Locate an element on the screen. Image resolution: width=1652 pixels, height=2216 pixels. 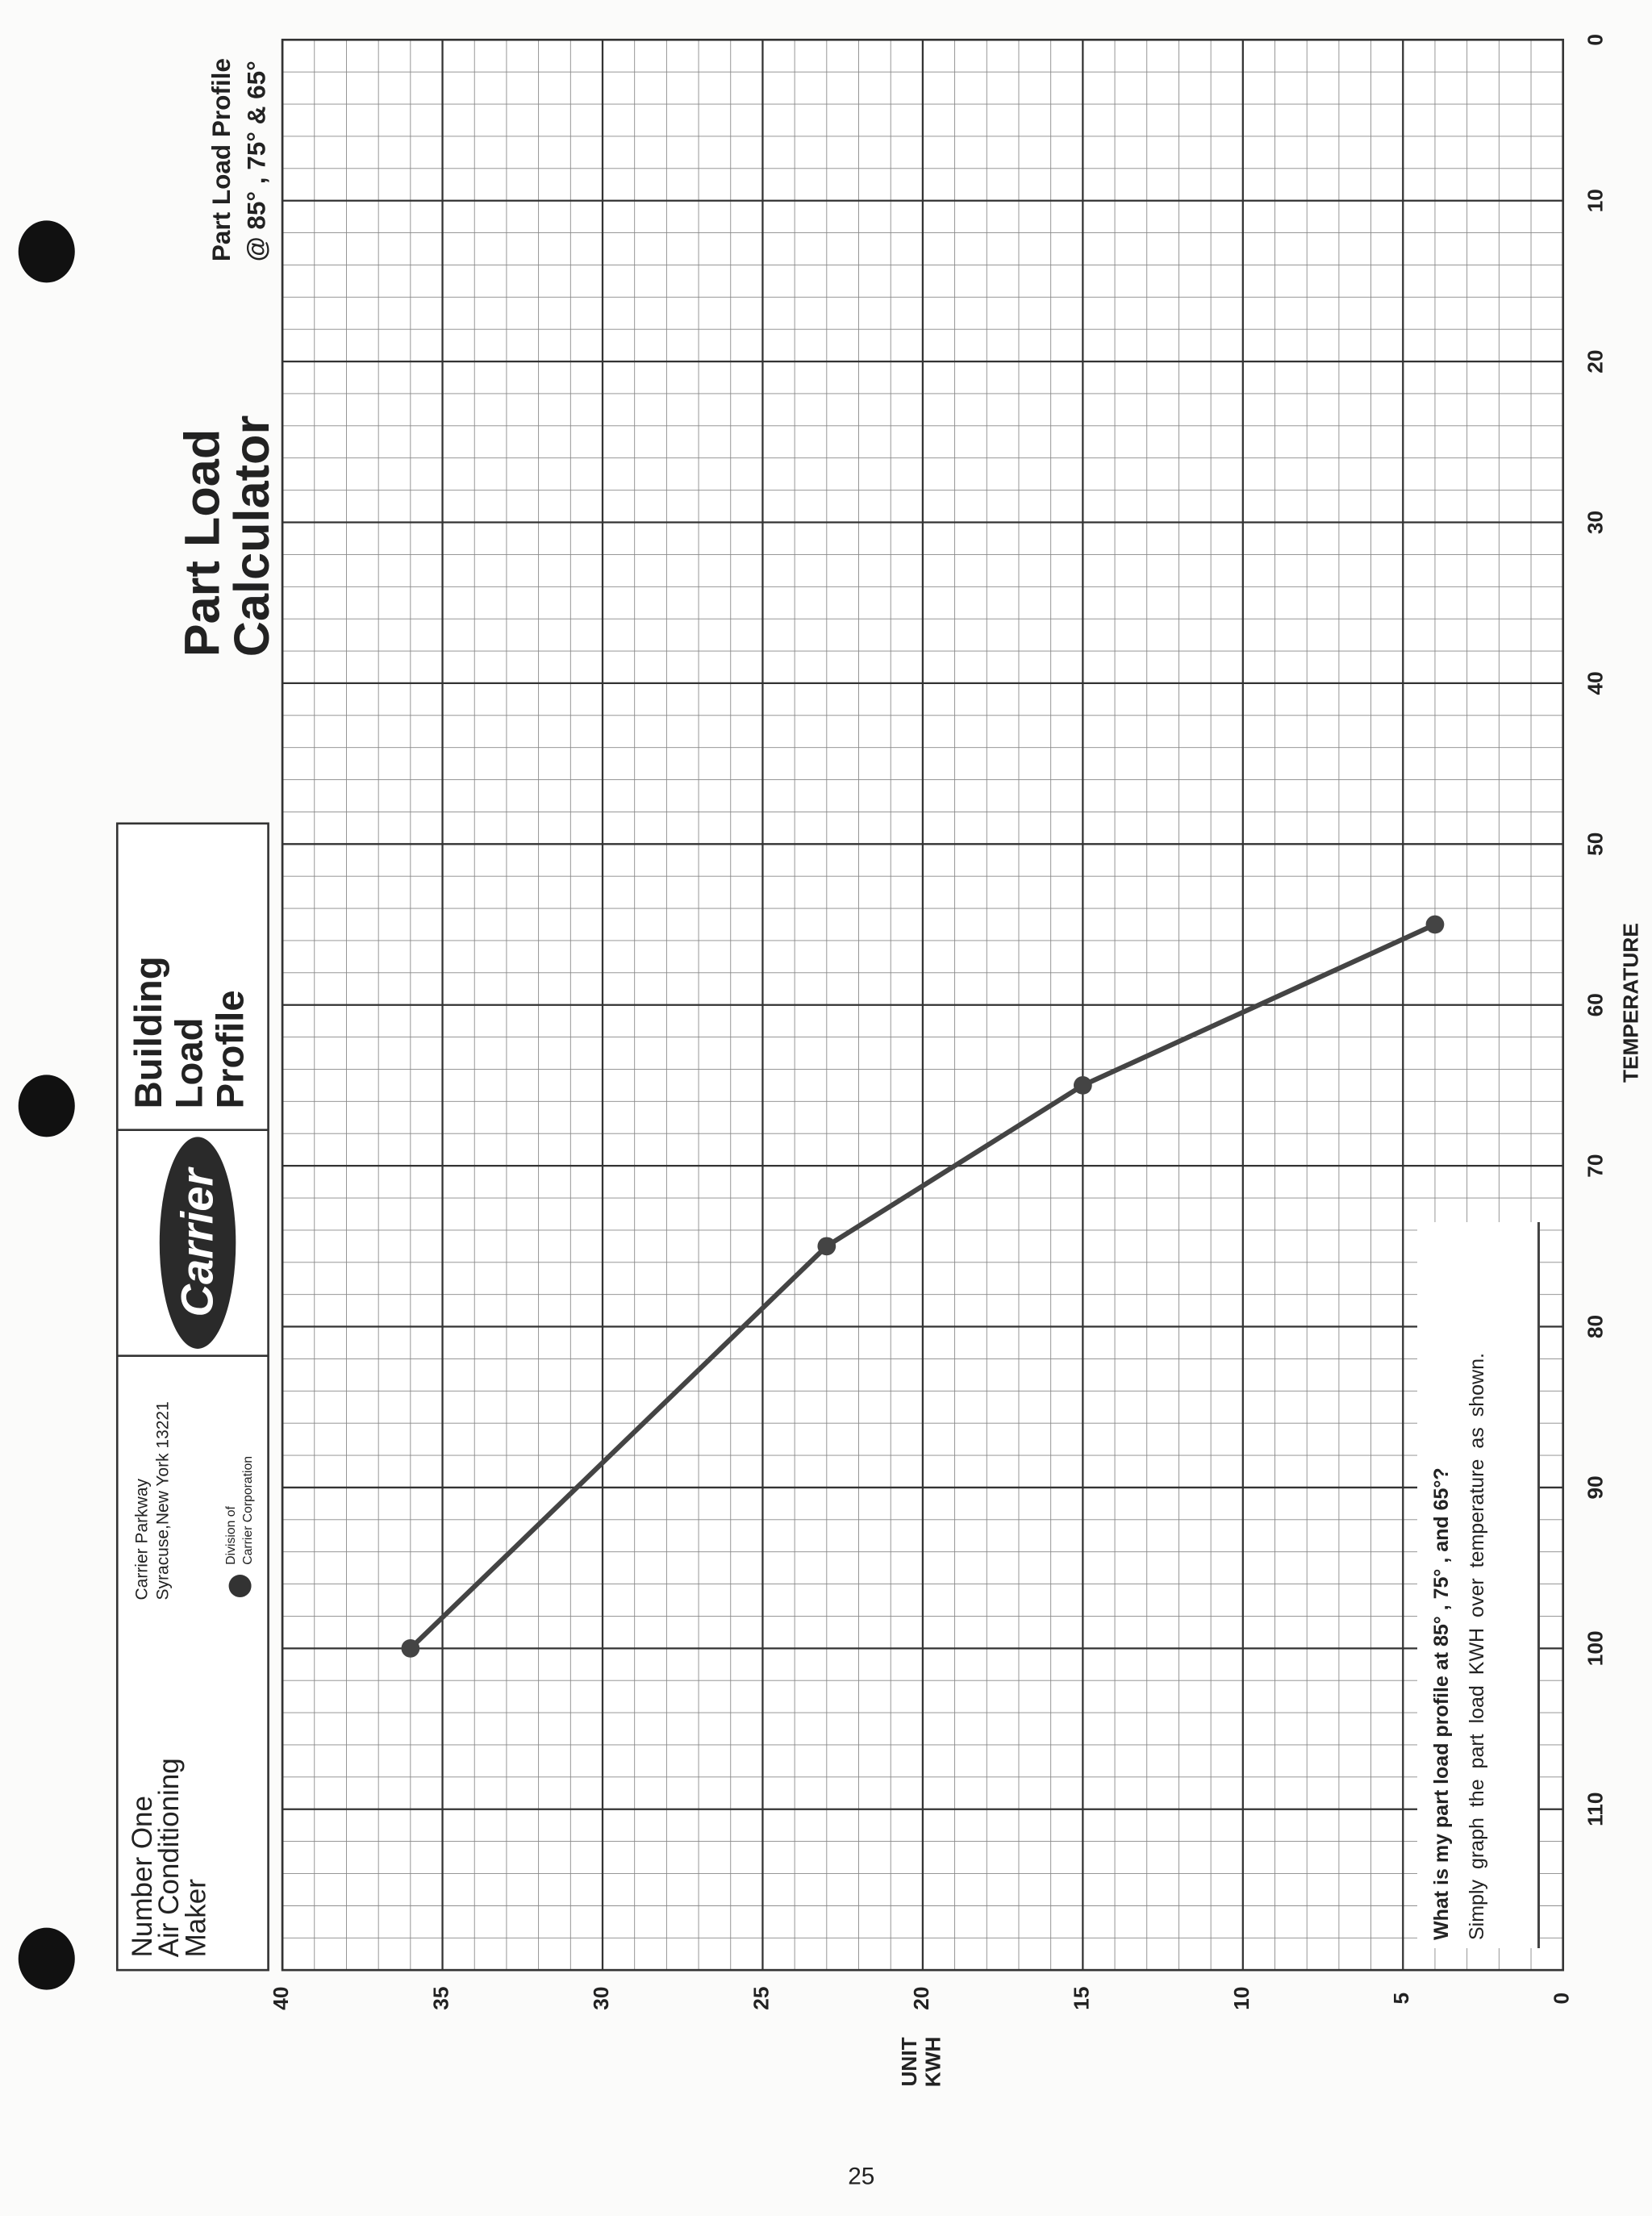
x-tick-label: 40 is located at coordinates (1595, 683).